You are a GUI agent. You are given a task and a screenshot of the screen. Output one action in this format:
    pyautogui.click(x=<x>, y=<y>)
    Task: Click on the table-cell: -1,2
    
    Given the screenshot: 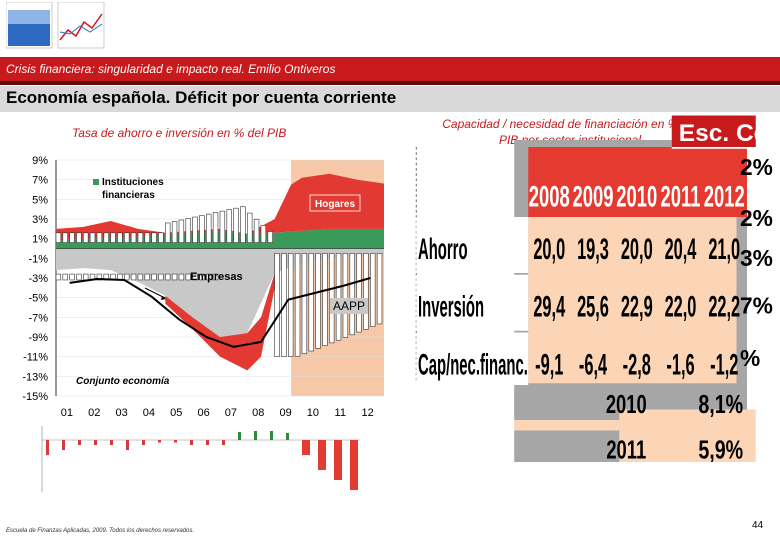 What is the action you would take?
    pyautogui.click(x=724, y=364)
    